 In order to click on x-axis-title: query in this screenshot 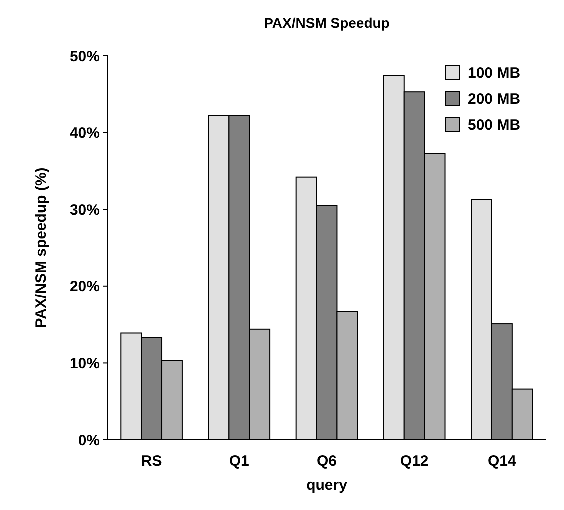, I will do `click(327, 485)`.